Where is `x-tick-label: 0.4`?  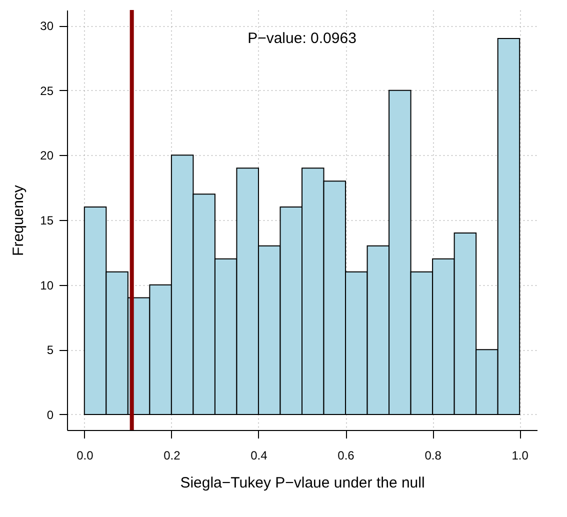 x-tick-label: 0.4 is located at coordinates (259, 455).